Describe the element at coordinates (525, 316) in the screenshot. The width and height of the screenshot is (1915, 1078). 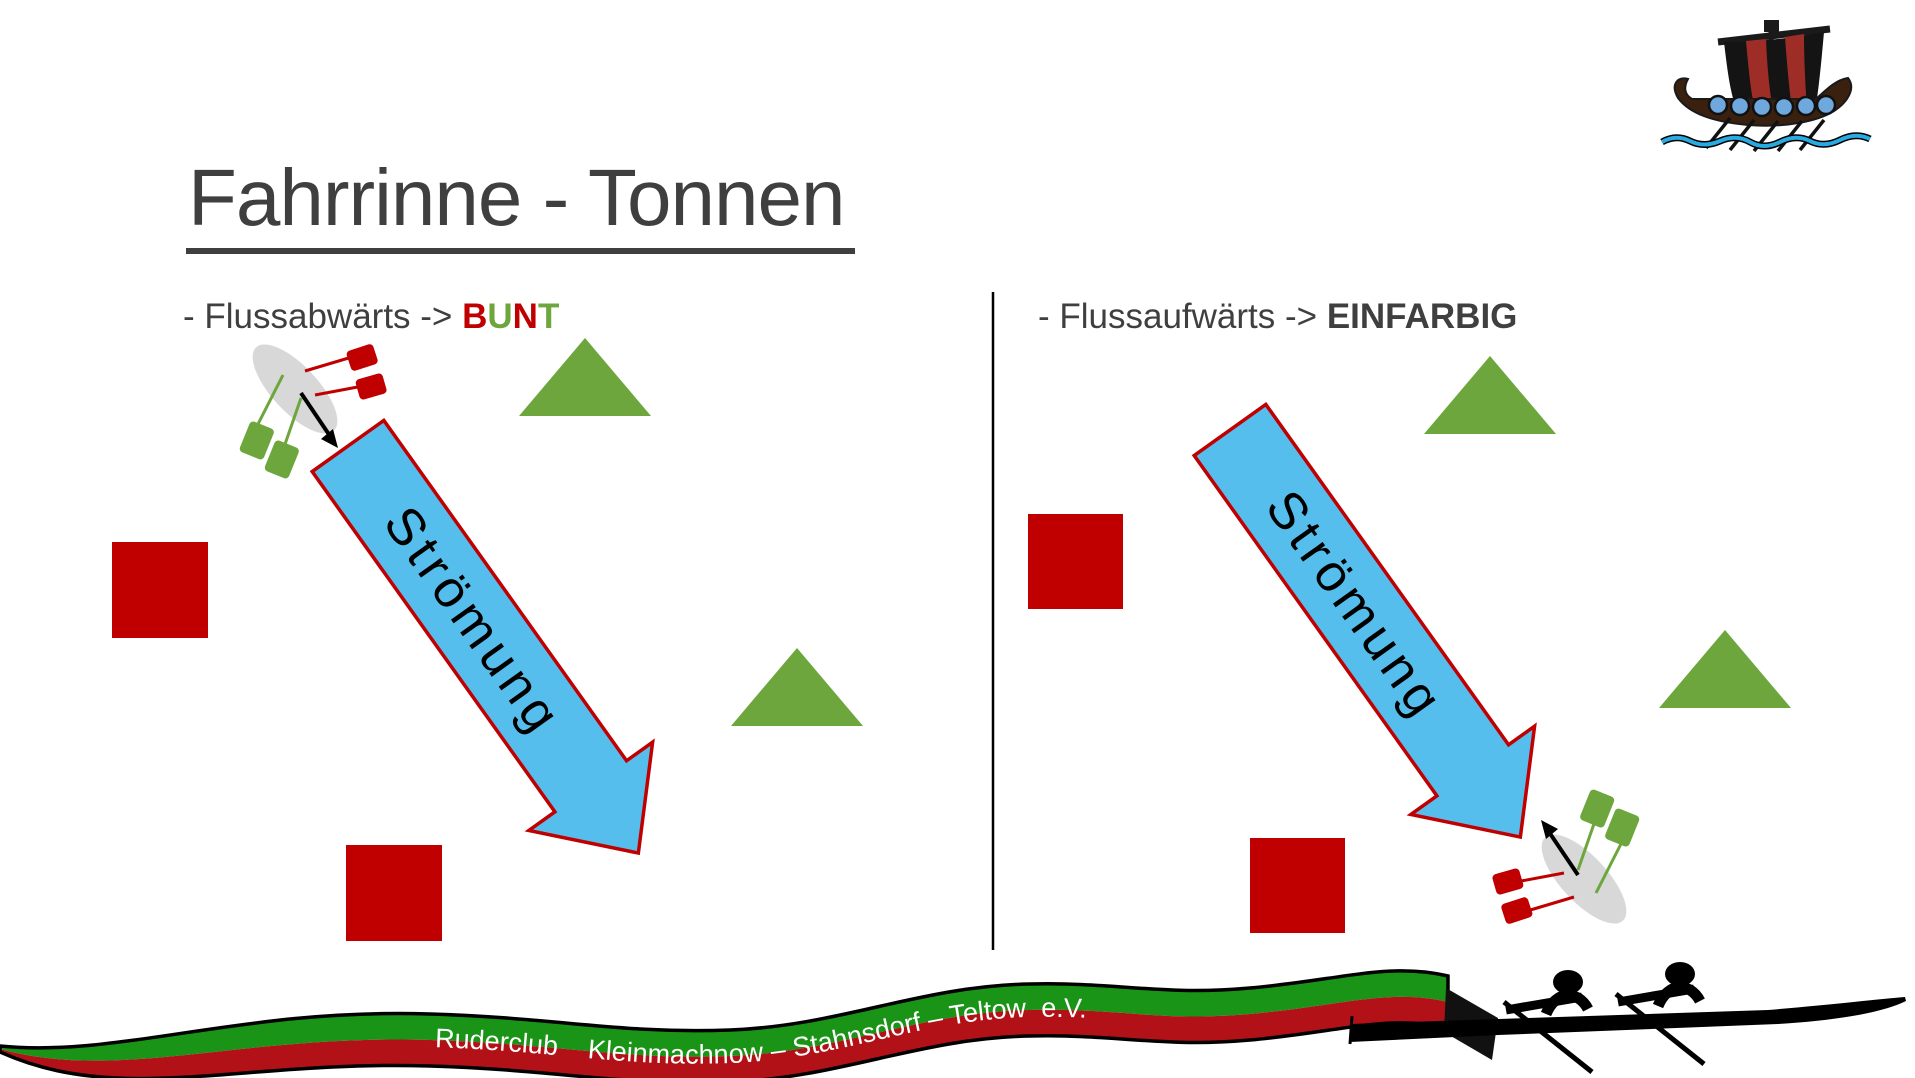
I see `bunt-letter-n: N` at that location.